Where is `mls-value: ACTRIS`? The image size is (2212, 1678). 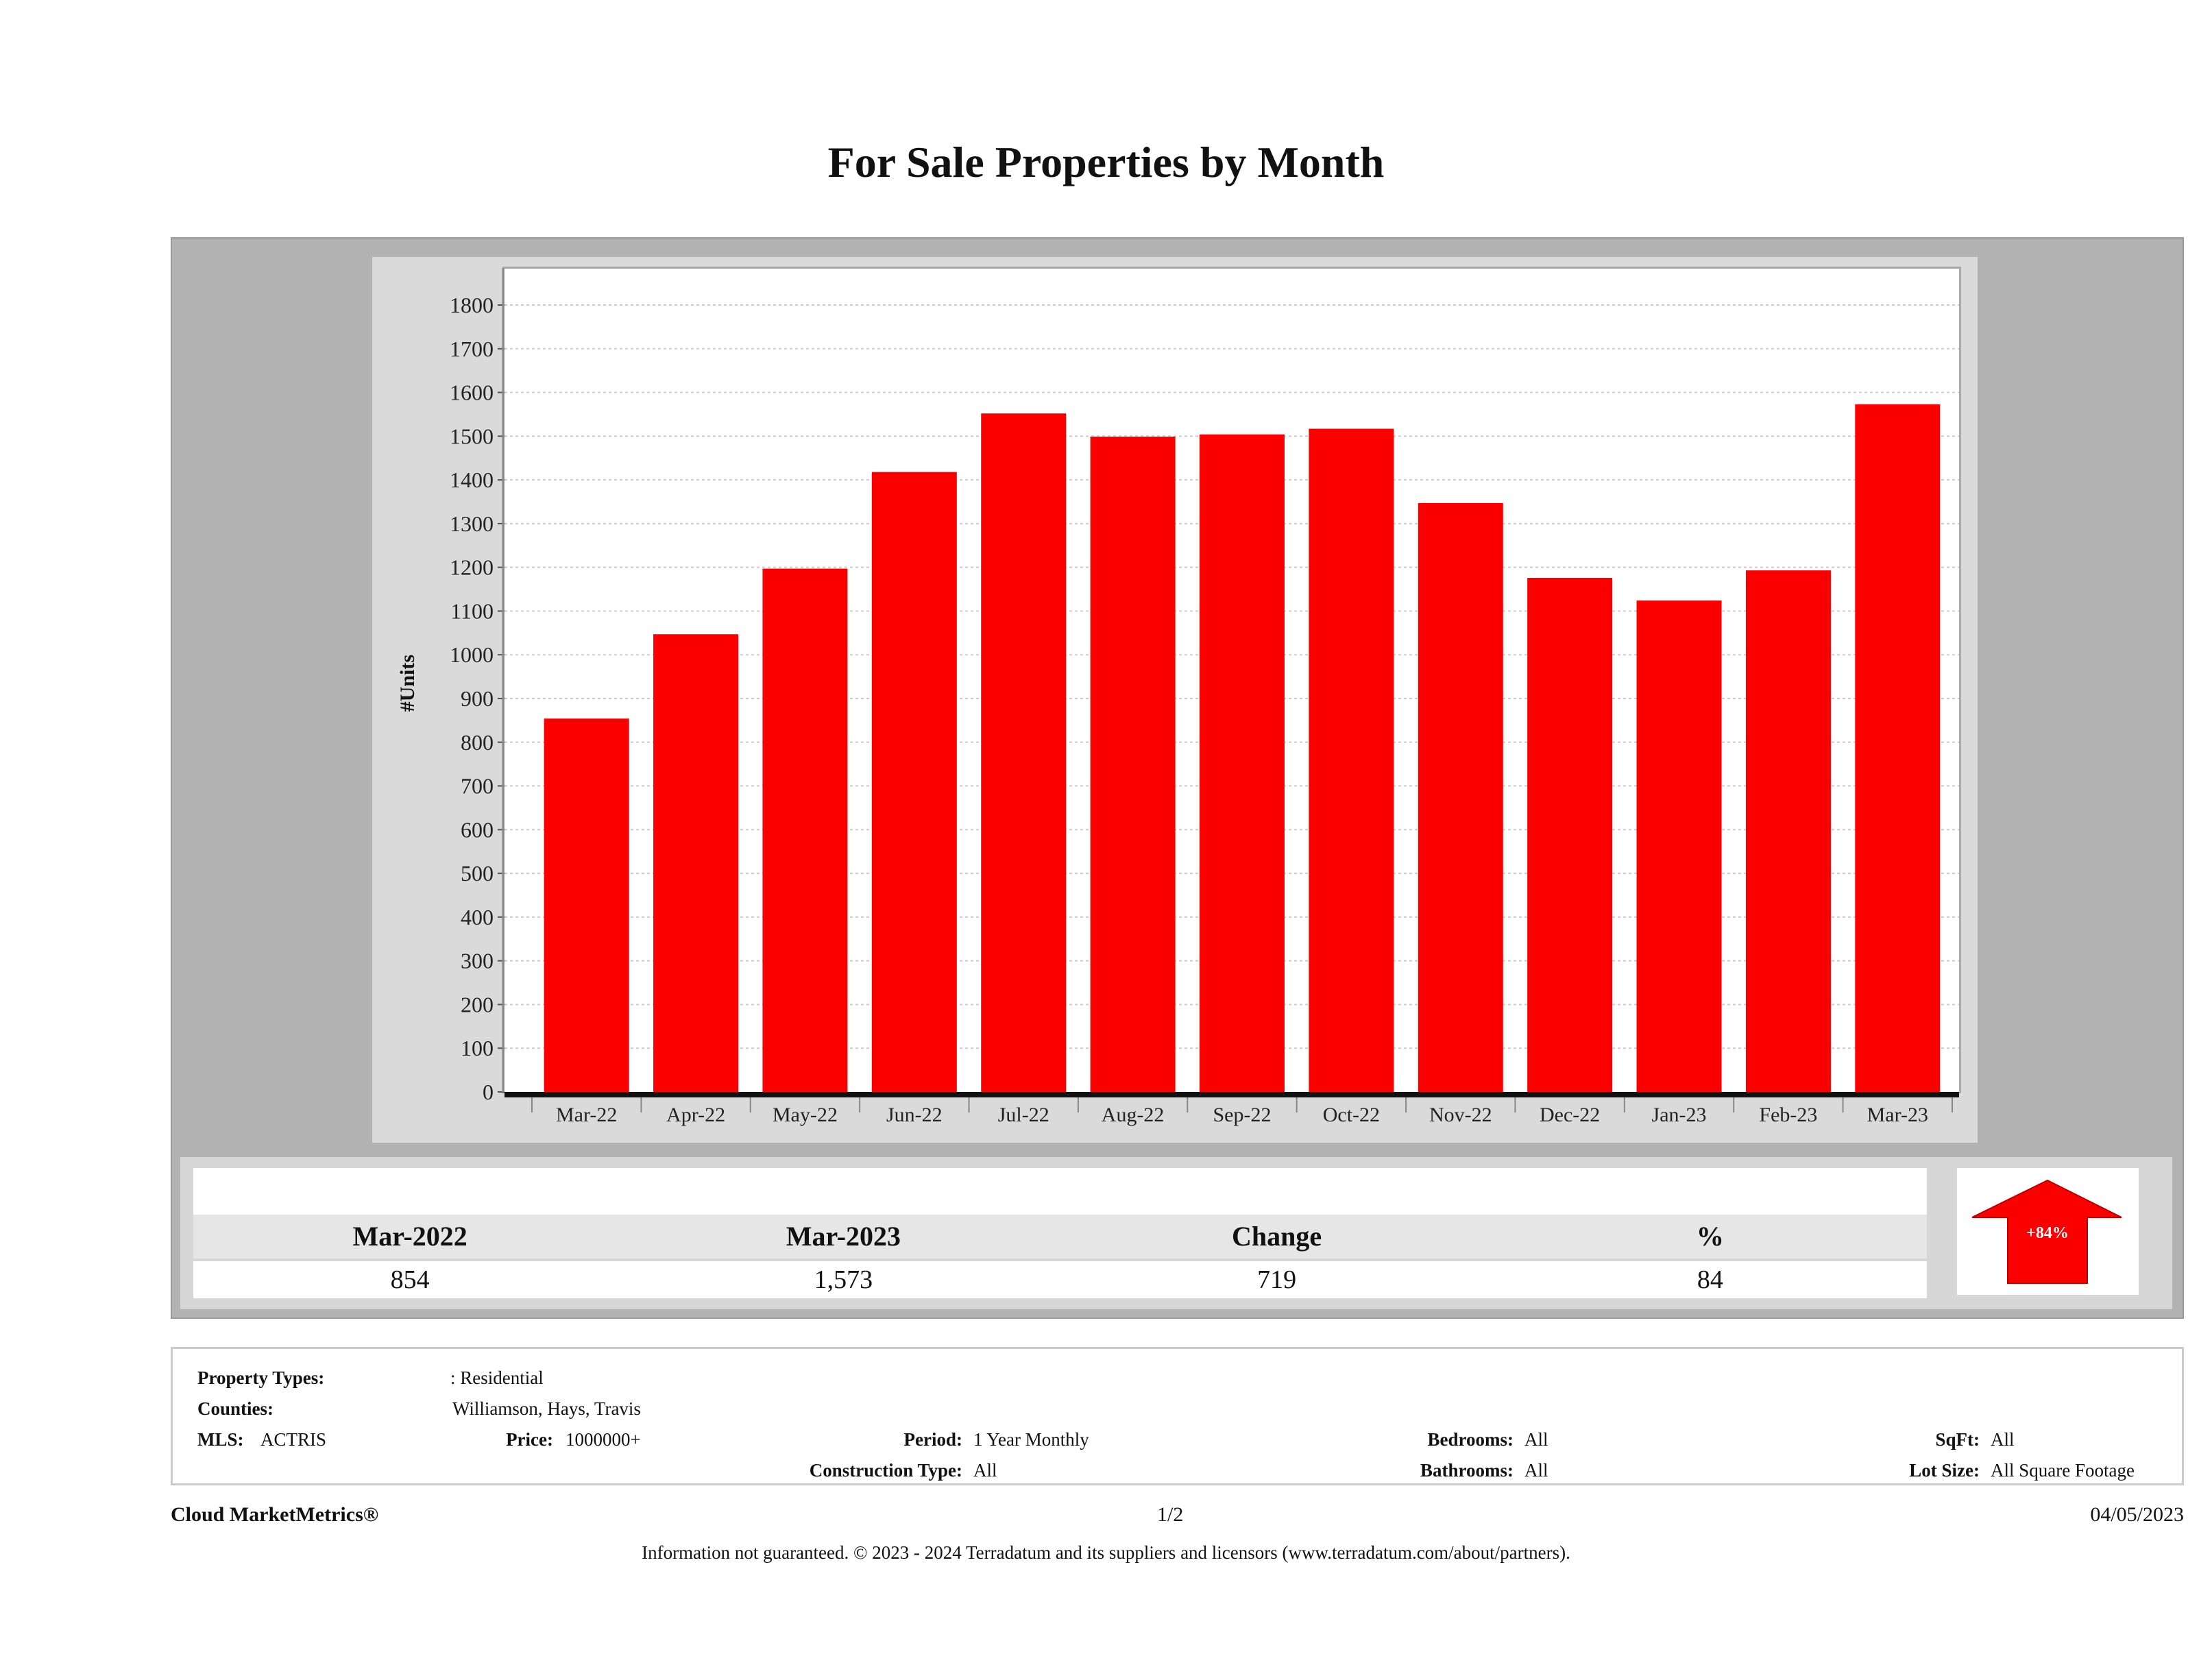
mls-value: ACTRIS is located at coordinates (294, 1439).